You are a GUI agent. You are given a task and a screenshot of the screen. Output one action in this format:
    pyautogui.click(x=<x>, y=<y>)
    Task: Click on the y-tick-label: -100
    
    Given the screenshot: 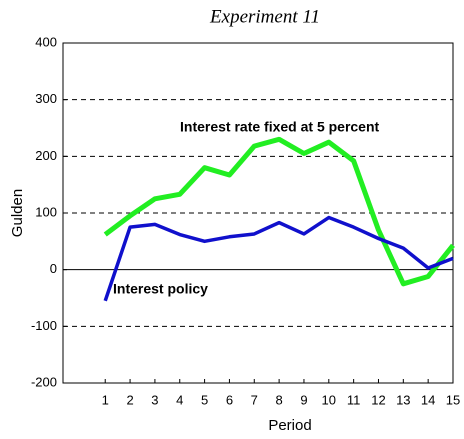 What is the action you would take?
    pyautogui.click(x=44, y=325)
    